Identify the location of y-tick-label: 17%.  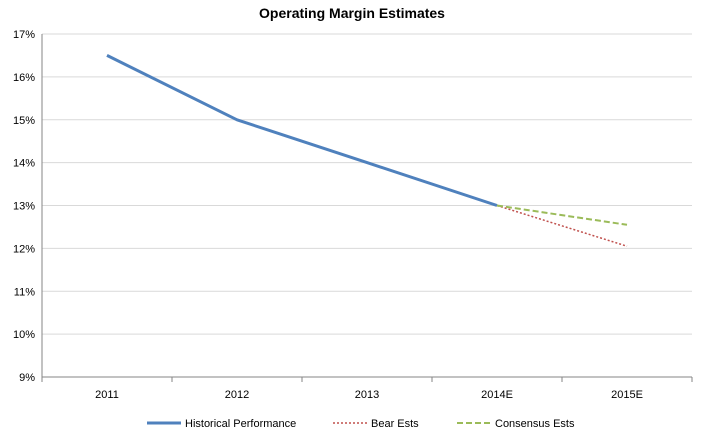
(24, 35).